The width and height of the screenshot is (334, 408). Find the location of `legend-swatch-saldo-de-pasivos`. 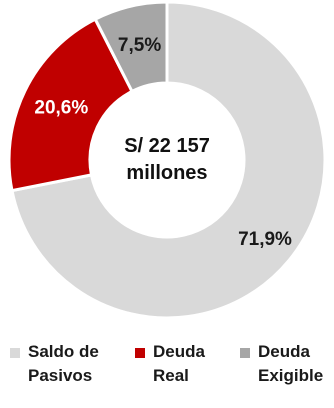

legend-swatch-saldo-de-pasivos is located at coordinates (15, 353).